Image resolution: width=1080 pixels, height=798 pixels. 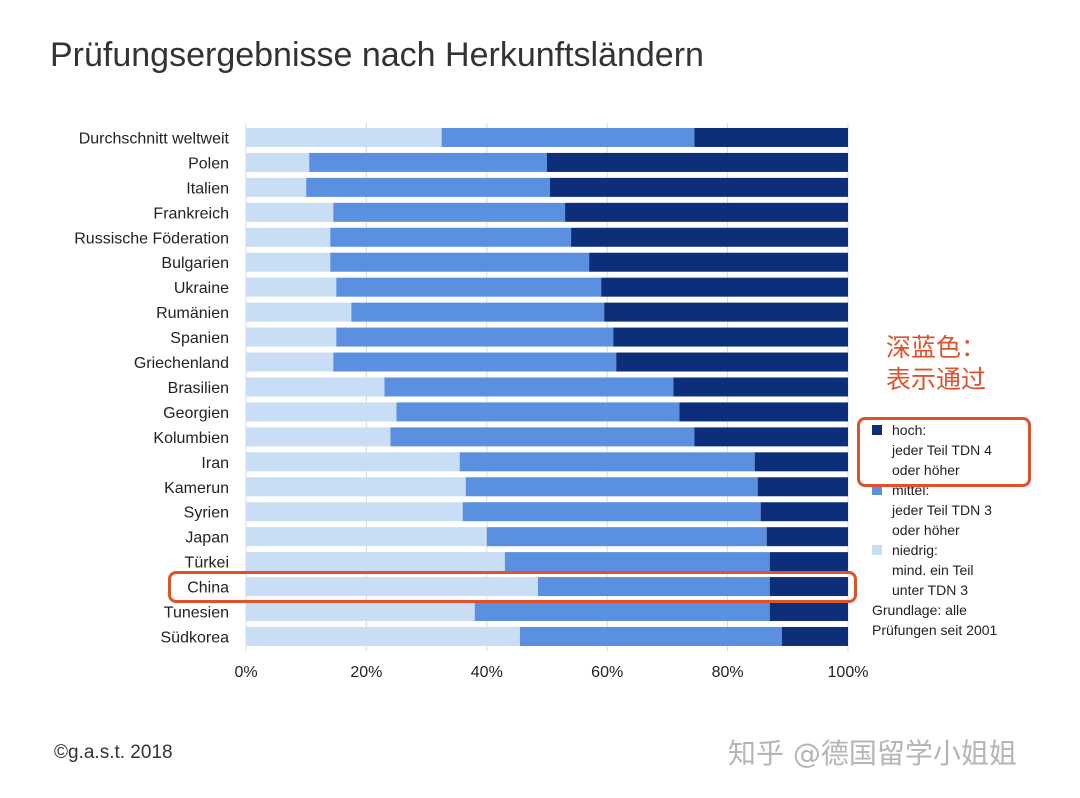 I want to click on category-label: Griechenland, so click(x=181, y=363).